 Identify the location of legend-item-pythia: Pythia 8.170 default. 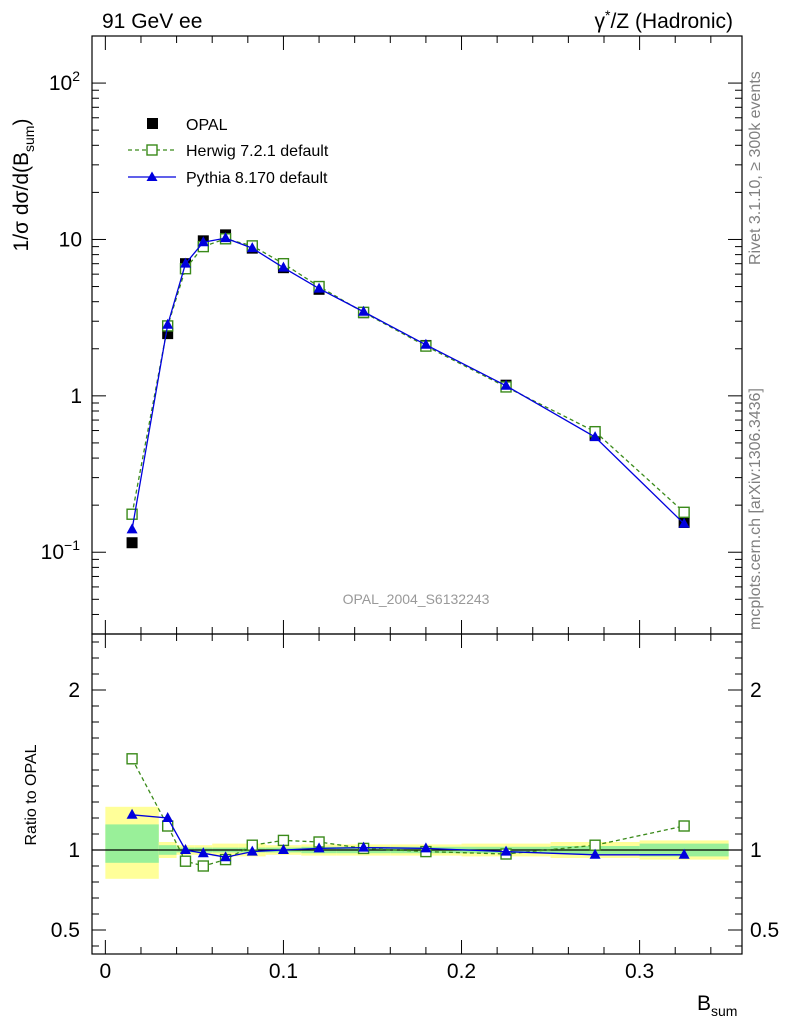
(228, 178).